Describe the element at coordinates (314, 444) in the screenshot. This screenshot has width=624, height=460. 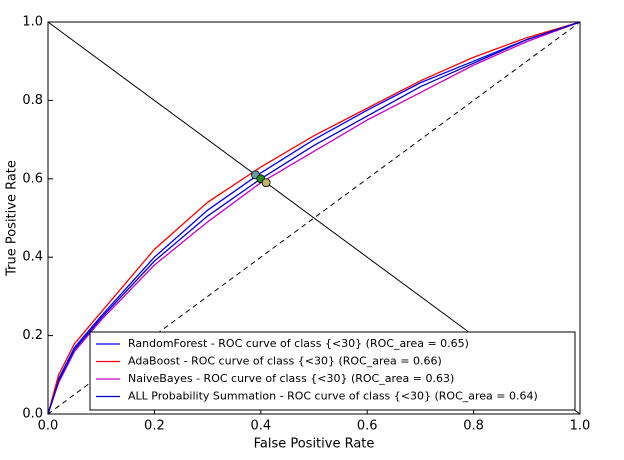
I see `x-axis-label: False Positive Rate` at that location.